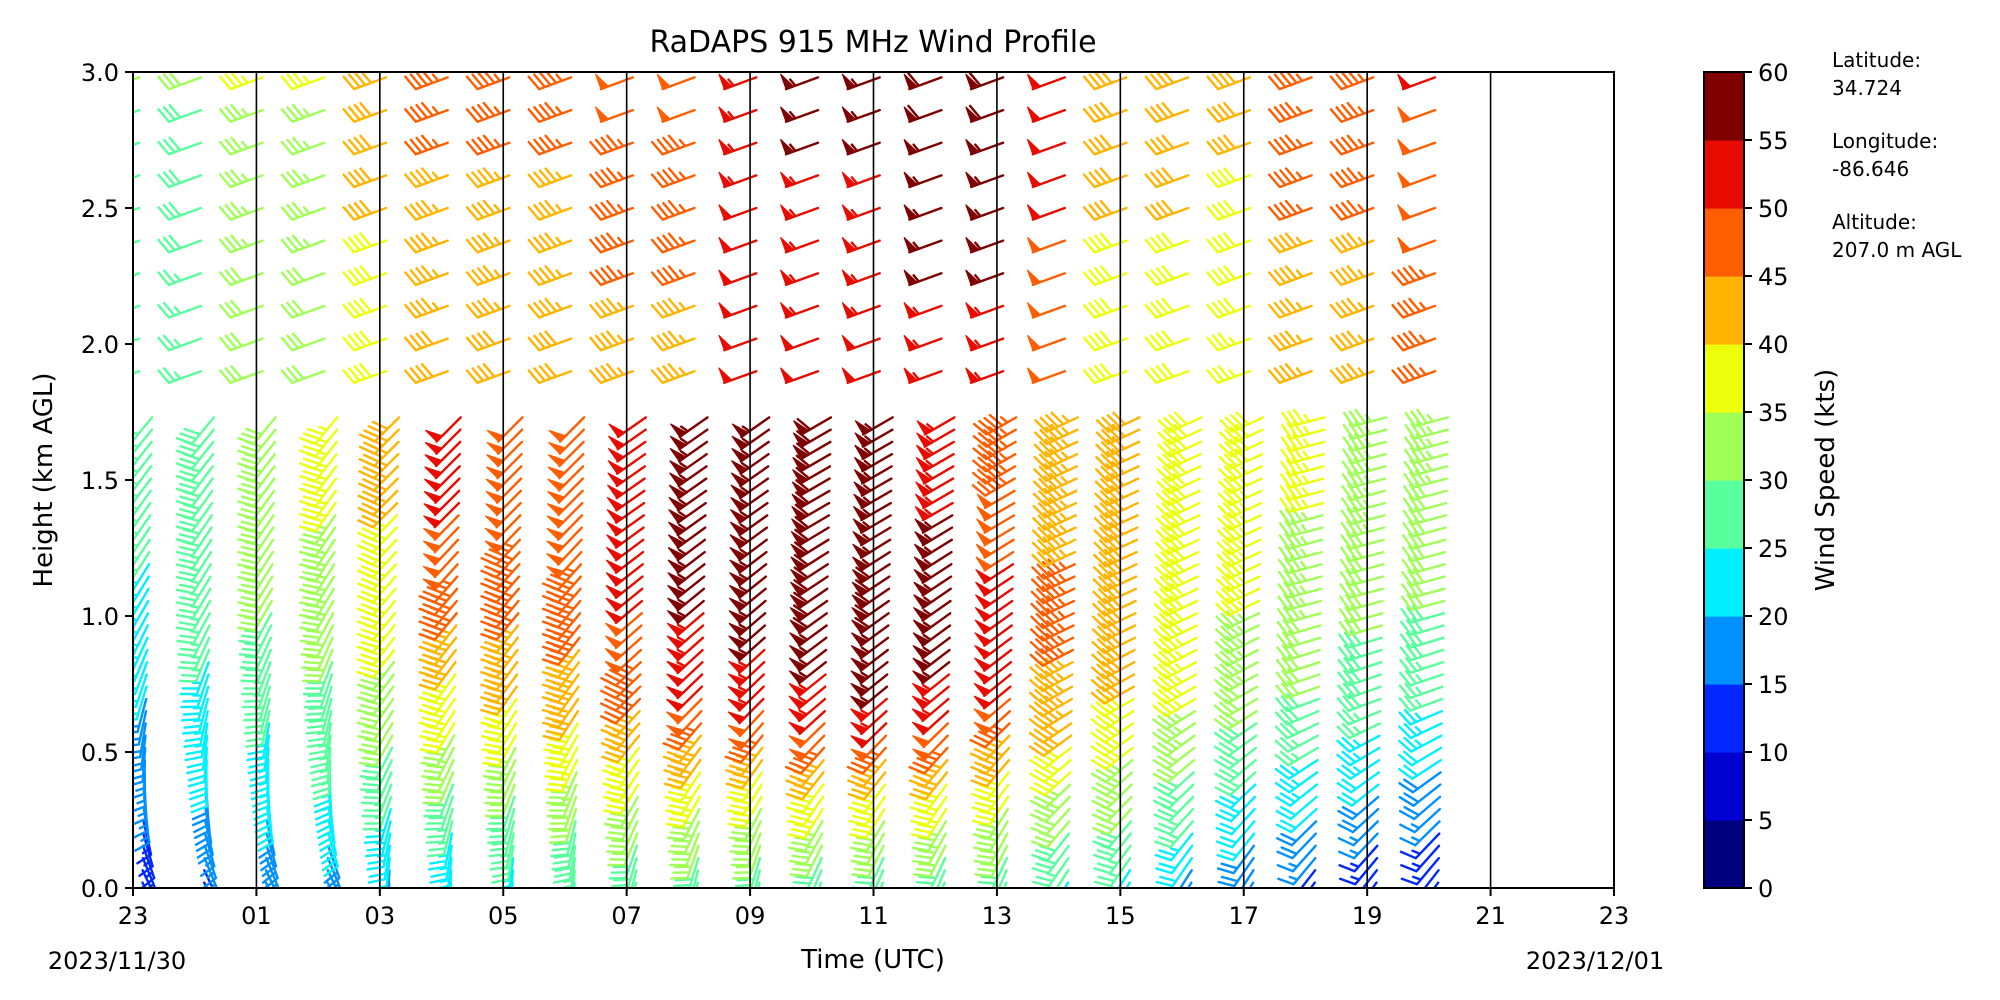 This screenshot has height=1000, width=2000. What do you see at coordinates (380, 916) in the screenshot?
I see `x-tick-label: 03` at bounding box center [380, 916].